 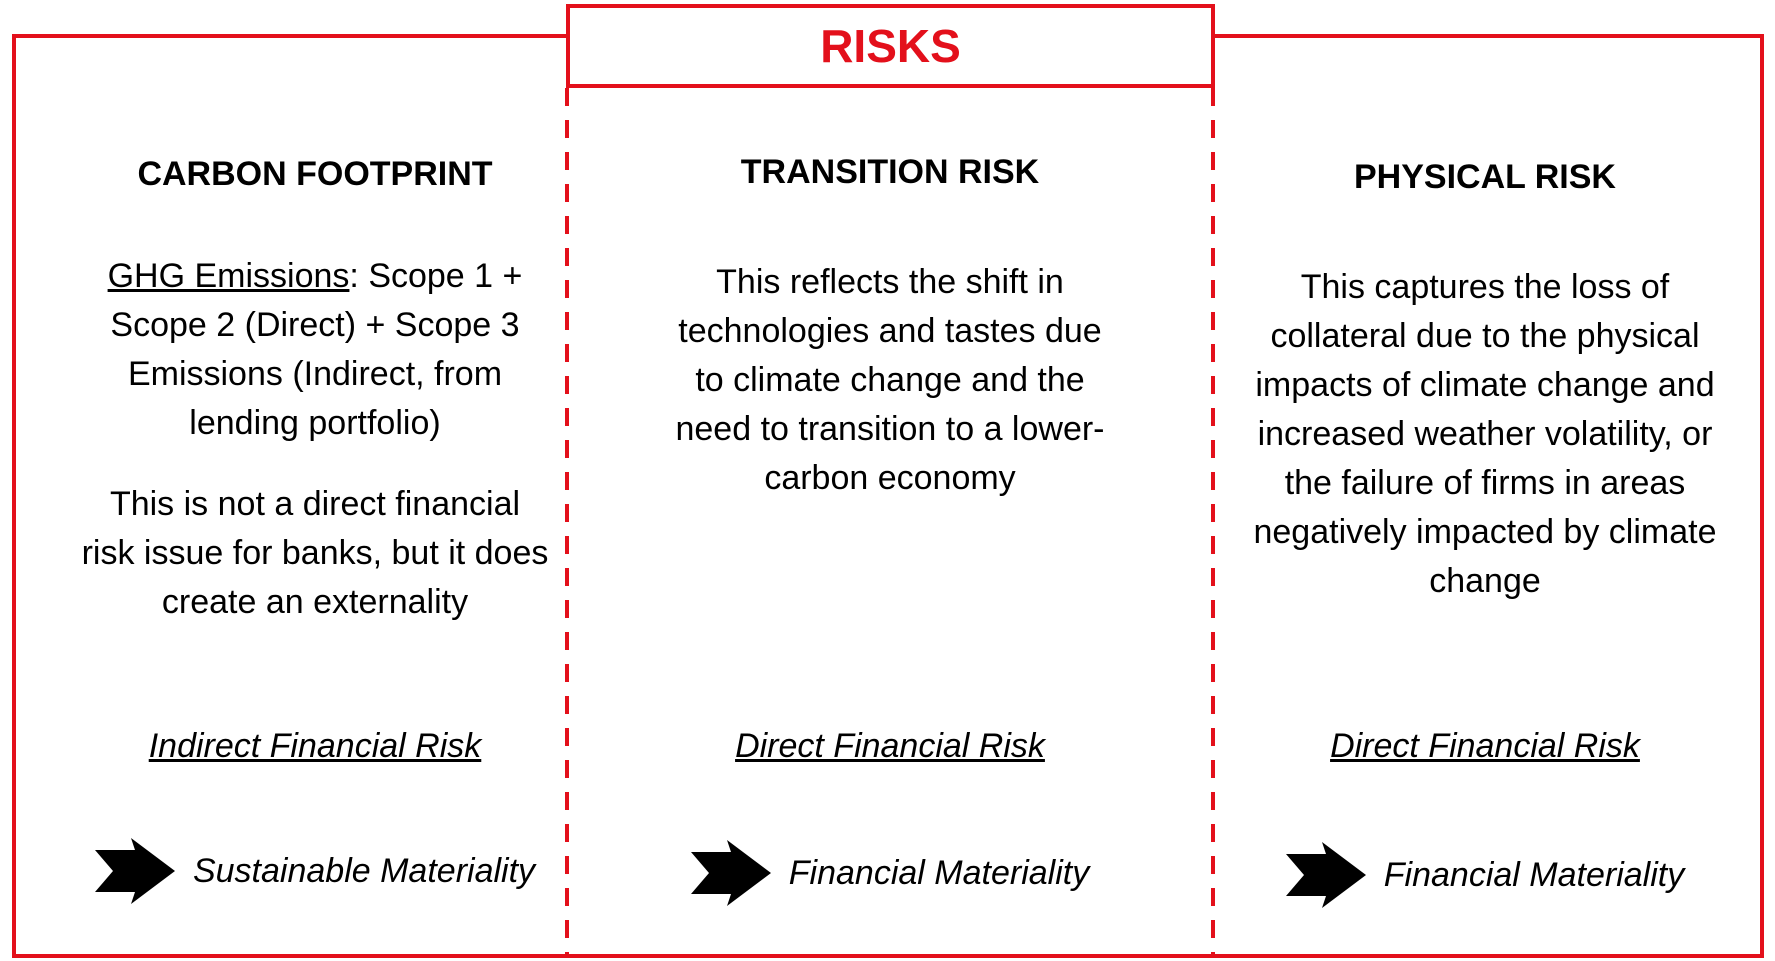 What do you see at coordinates (364, 870) in the screenshot?
I see `materiality: Sustainable Materiality` at bounding box center [364, 870].